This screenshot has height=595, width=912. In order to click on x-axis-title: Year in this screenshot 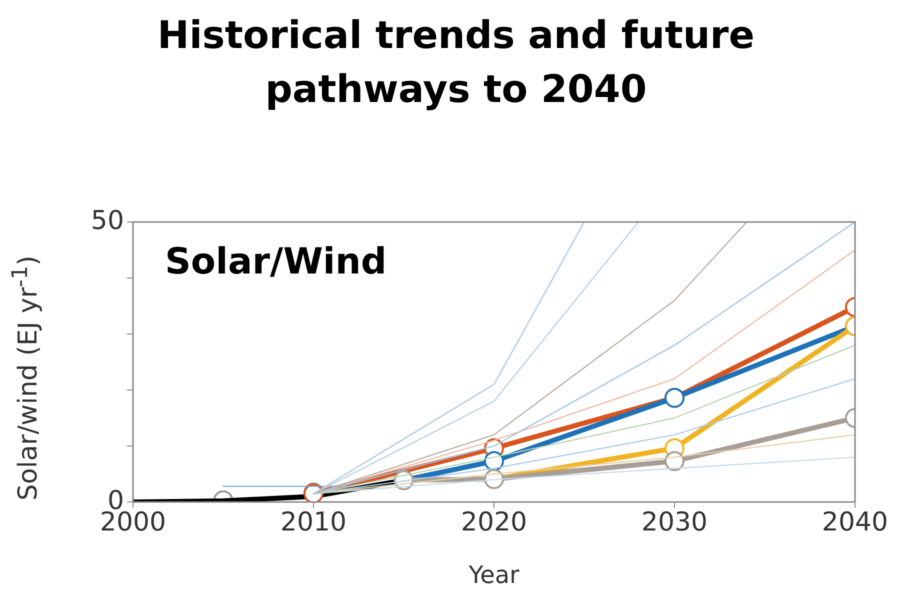, I will do `click(494, 574)`.